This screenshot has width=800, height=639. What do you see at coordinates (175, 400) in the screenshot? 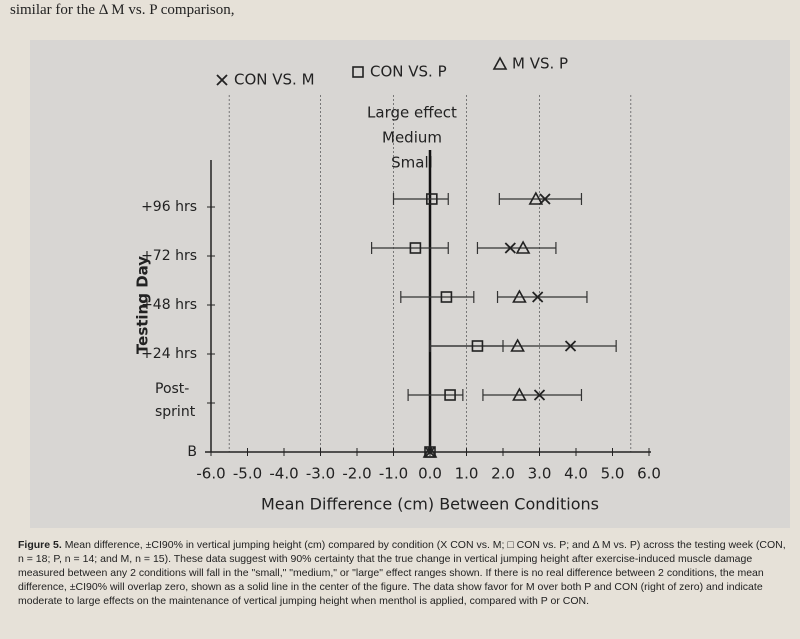
I see `y-tick-label: Post-sprint` at bounding box center [175, 400].